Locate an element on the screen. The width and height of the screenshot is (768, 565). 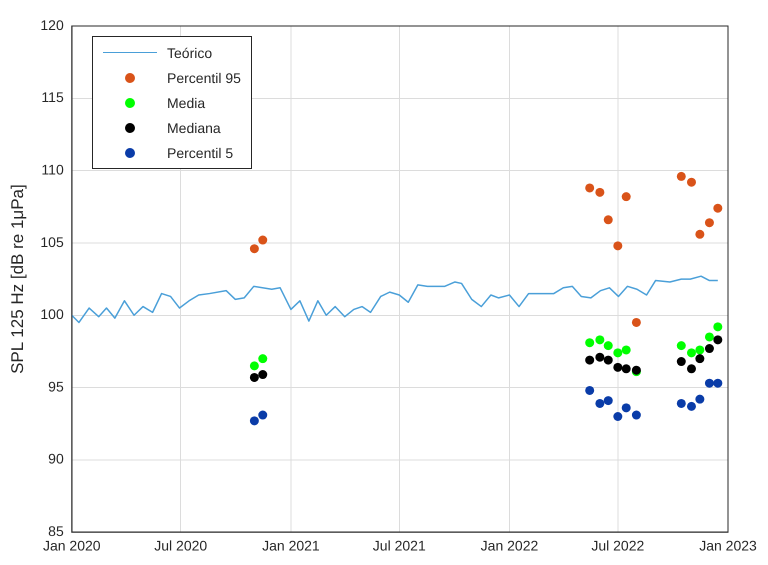
legend-label: Mediana is located at coordinates (194, 128).